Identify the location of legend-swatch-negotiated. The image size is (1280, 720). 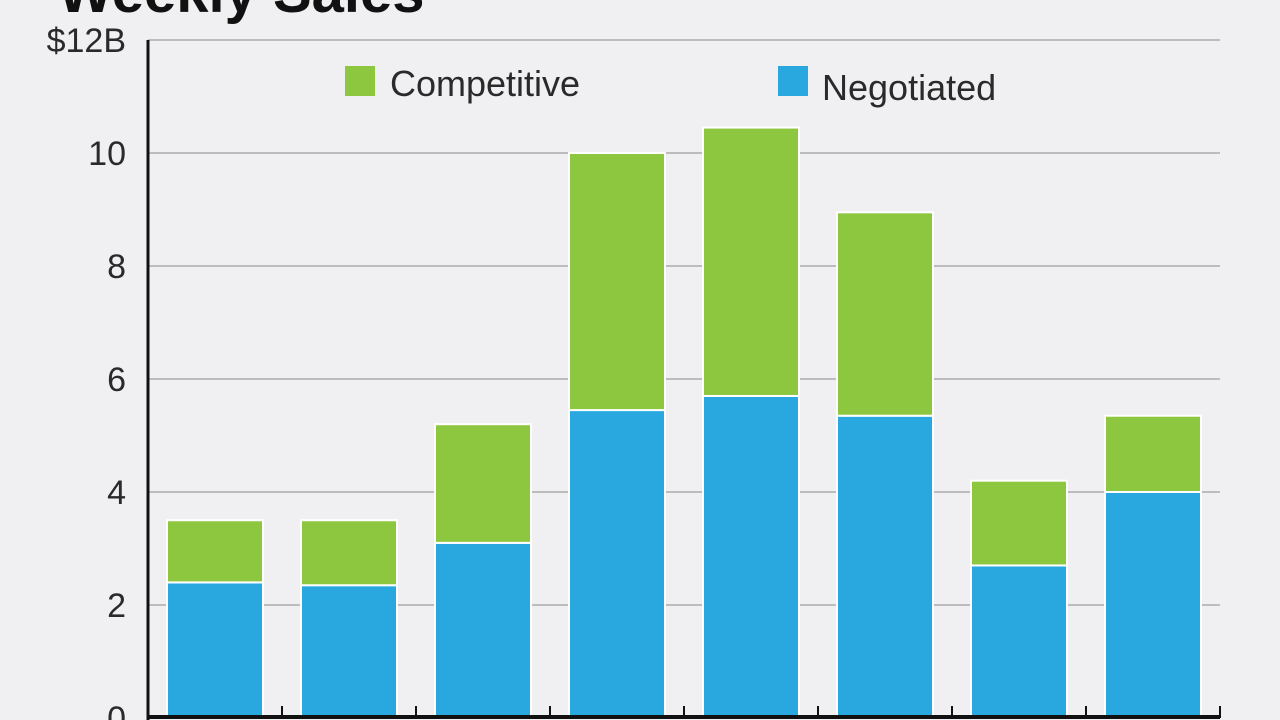
(793, 81).